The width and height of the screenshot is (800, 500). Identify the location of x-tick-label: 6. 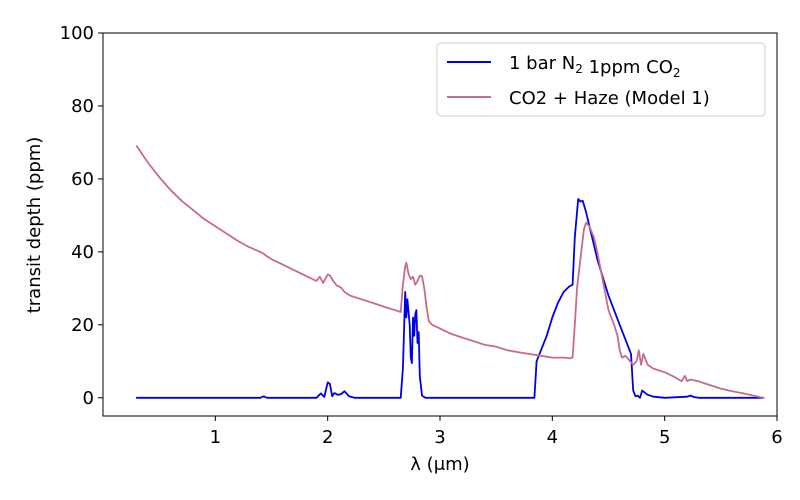
(776, 437).